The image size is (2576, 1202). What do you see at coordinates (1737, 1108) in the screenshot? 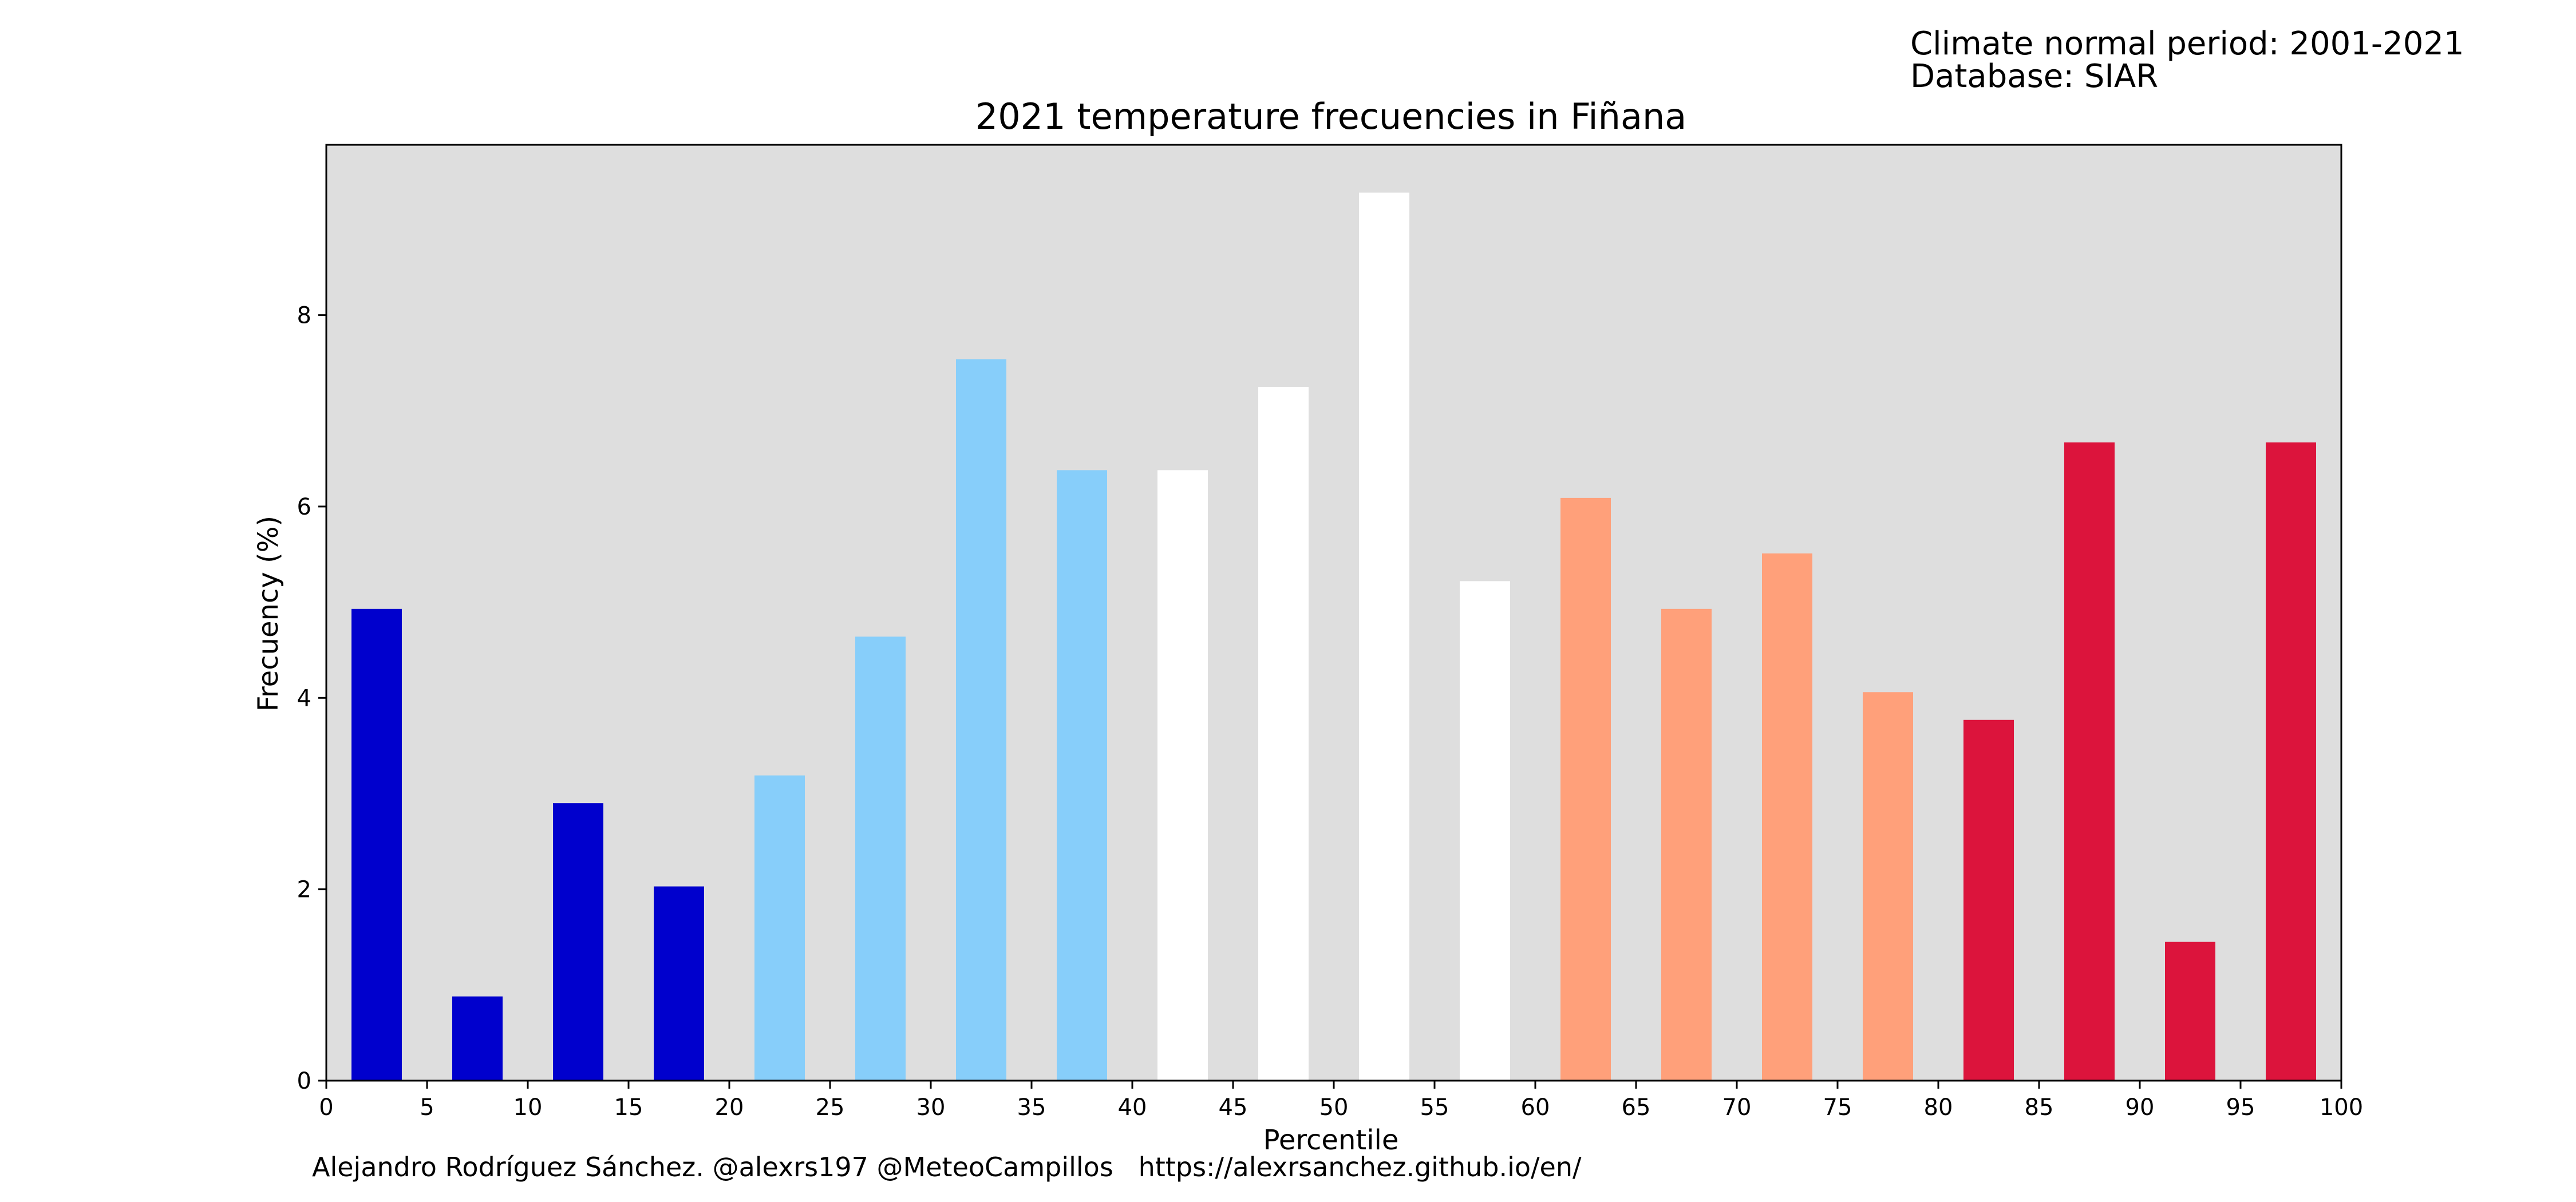
I see `x-tick-label: 70` at bounding box center [1737, 1108].